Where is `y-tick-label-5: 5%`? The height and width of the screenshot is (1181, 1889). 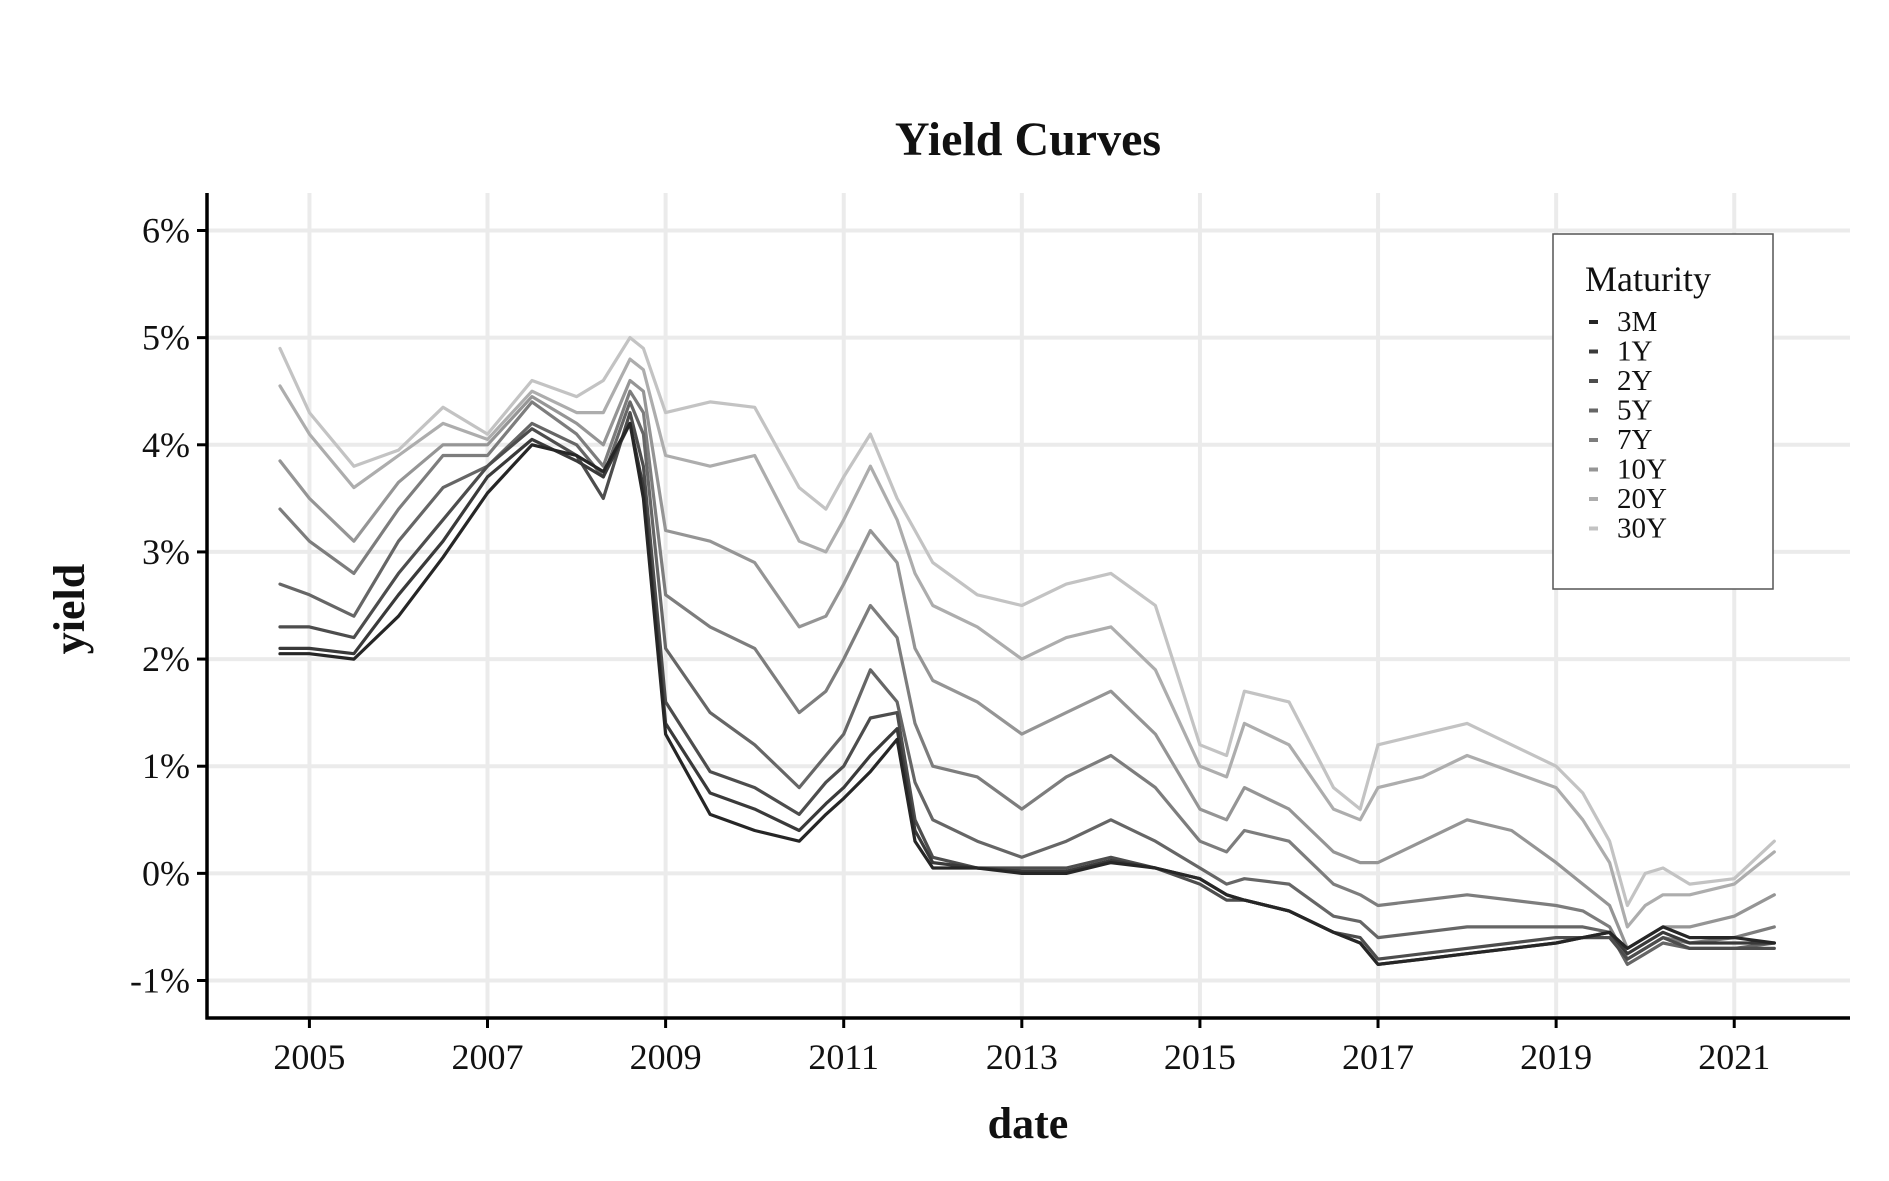
y-tick-label-5: 5% is located at coordinates (166, 338).